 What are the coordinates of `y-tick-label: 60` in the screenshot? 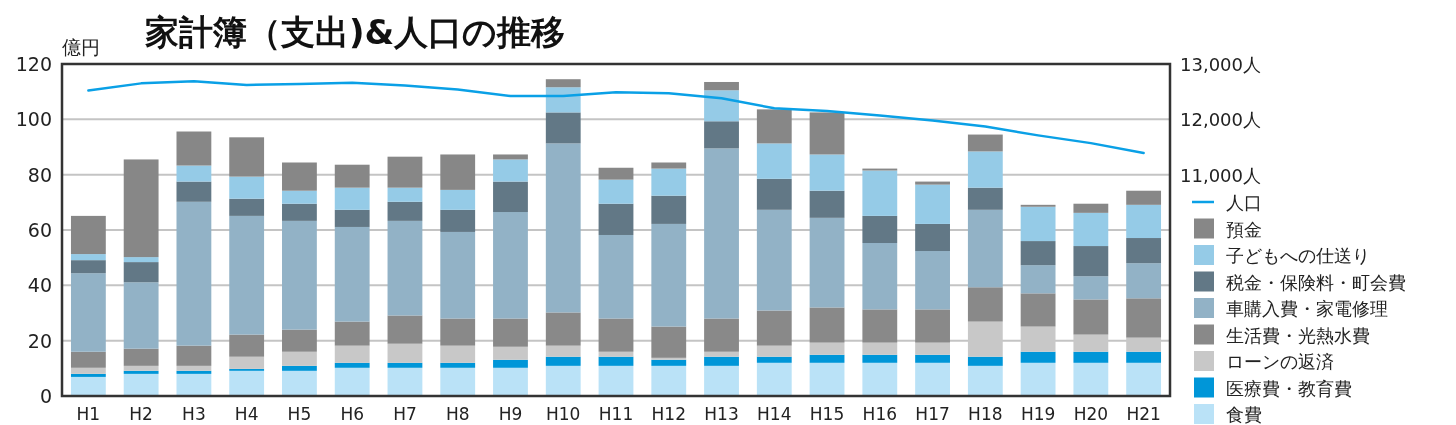 It's located at (39, 230).